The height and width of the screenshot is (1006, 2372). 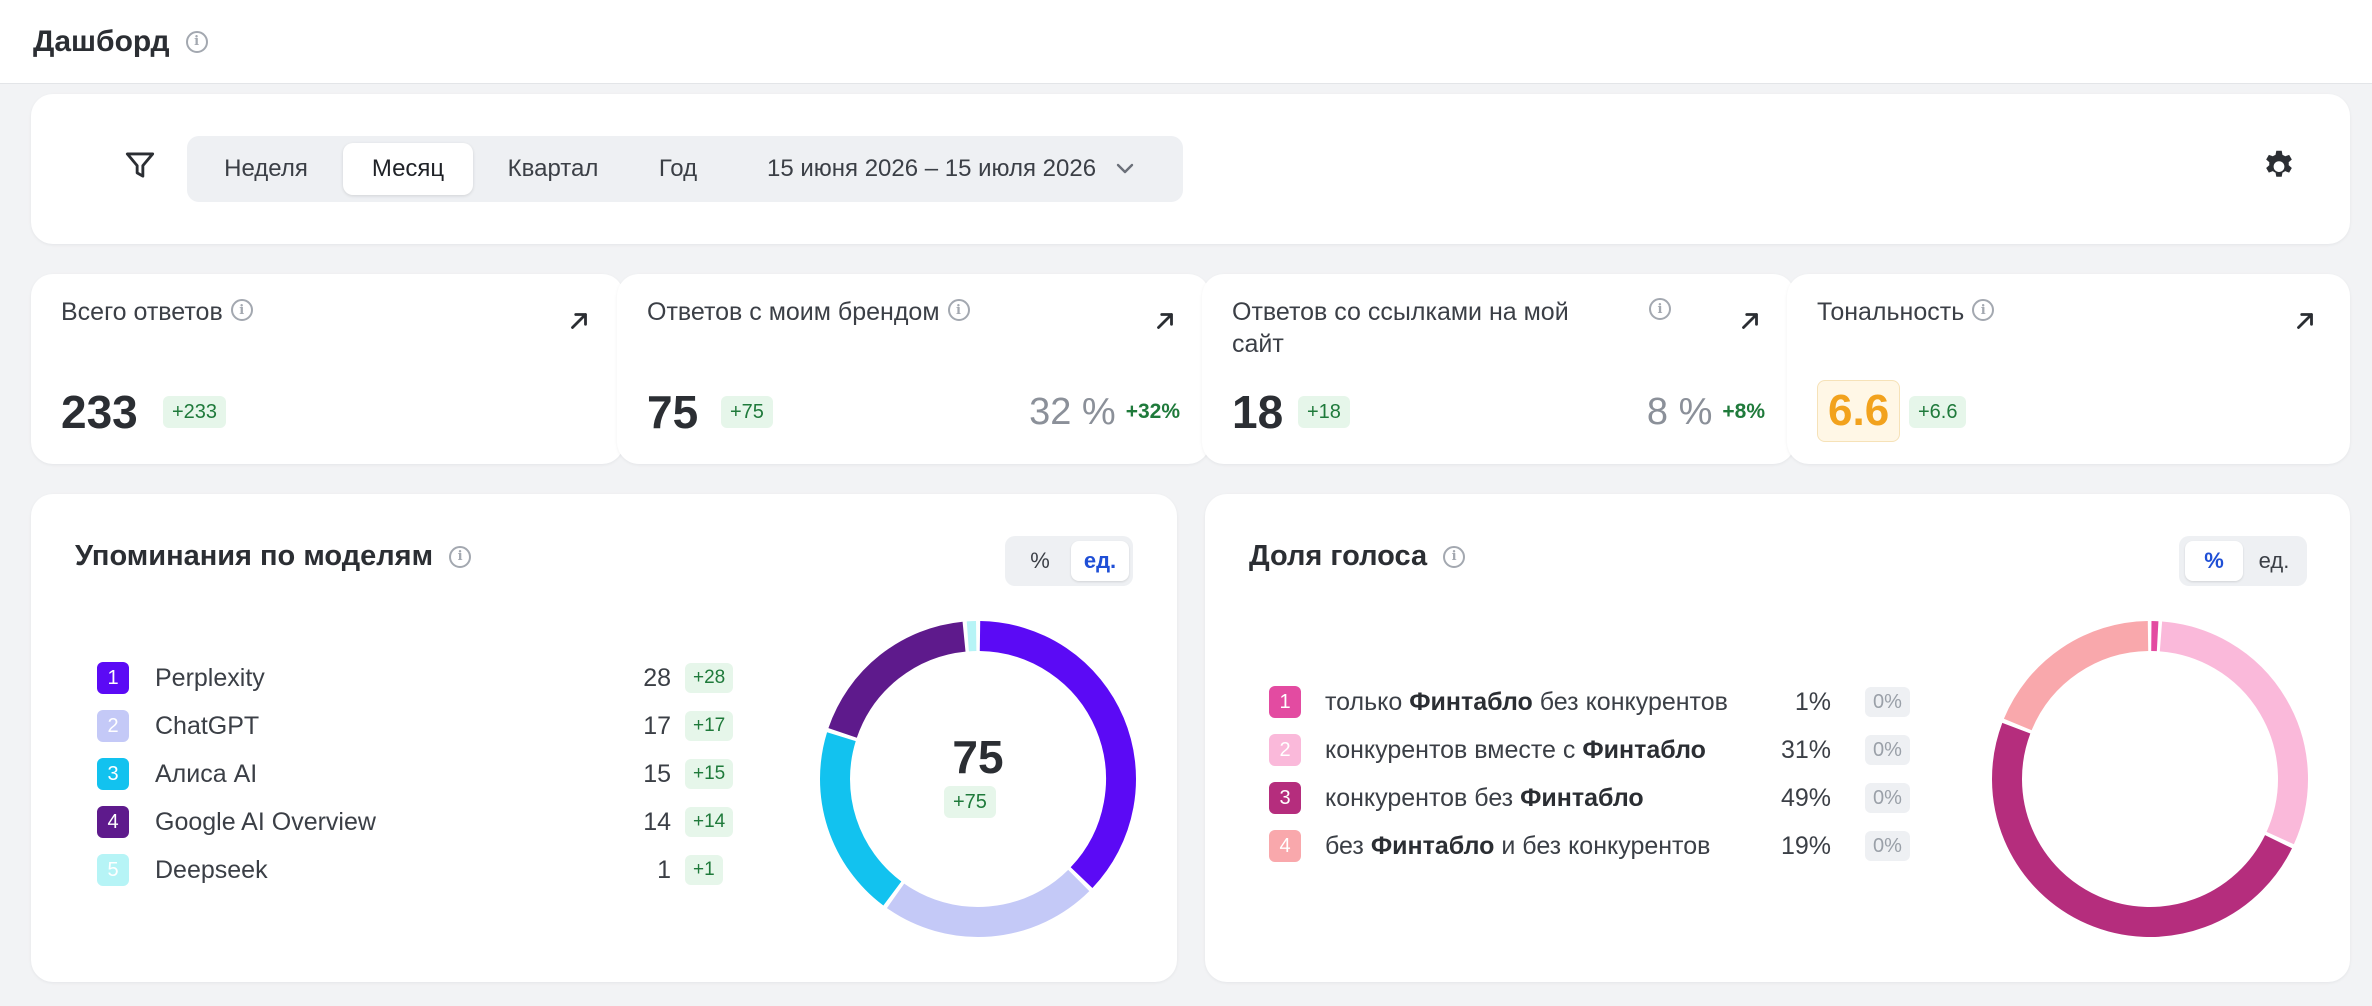 I want to click on label-text: без конкурентов, so click(x=1630, y=701).